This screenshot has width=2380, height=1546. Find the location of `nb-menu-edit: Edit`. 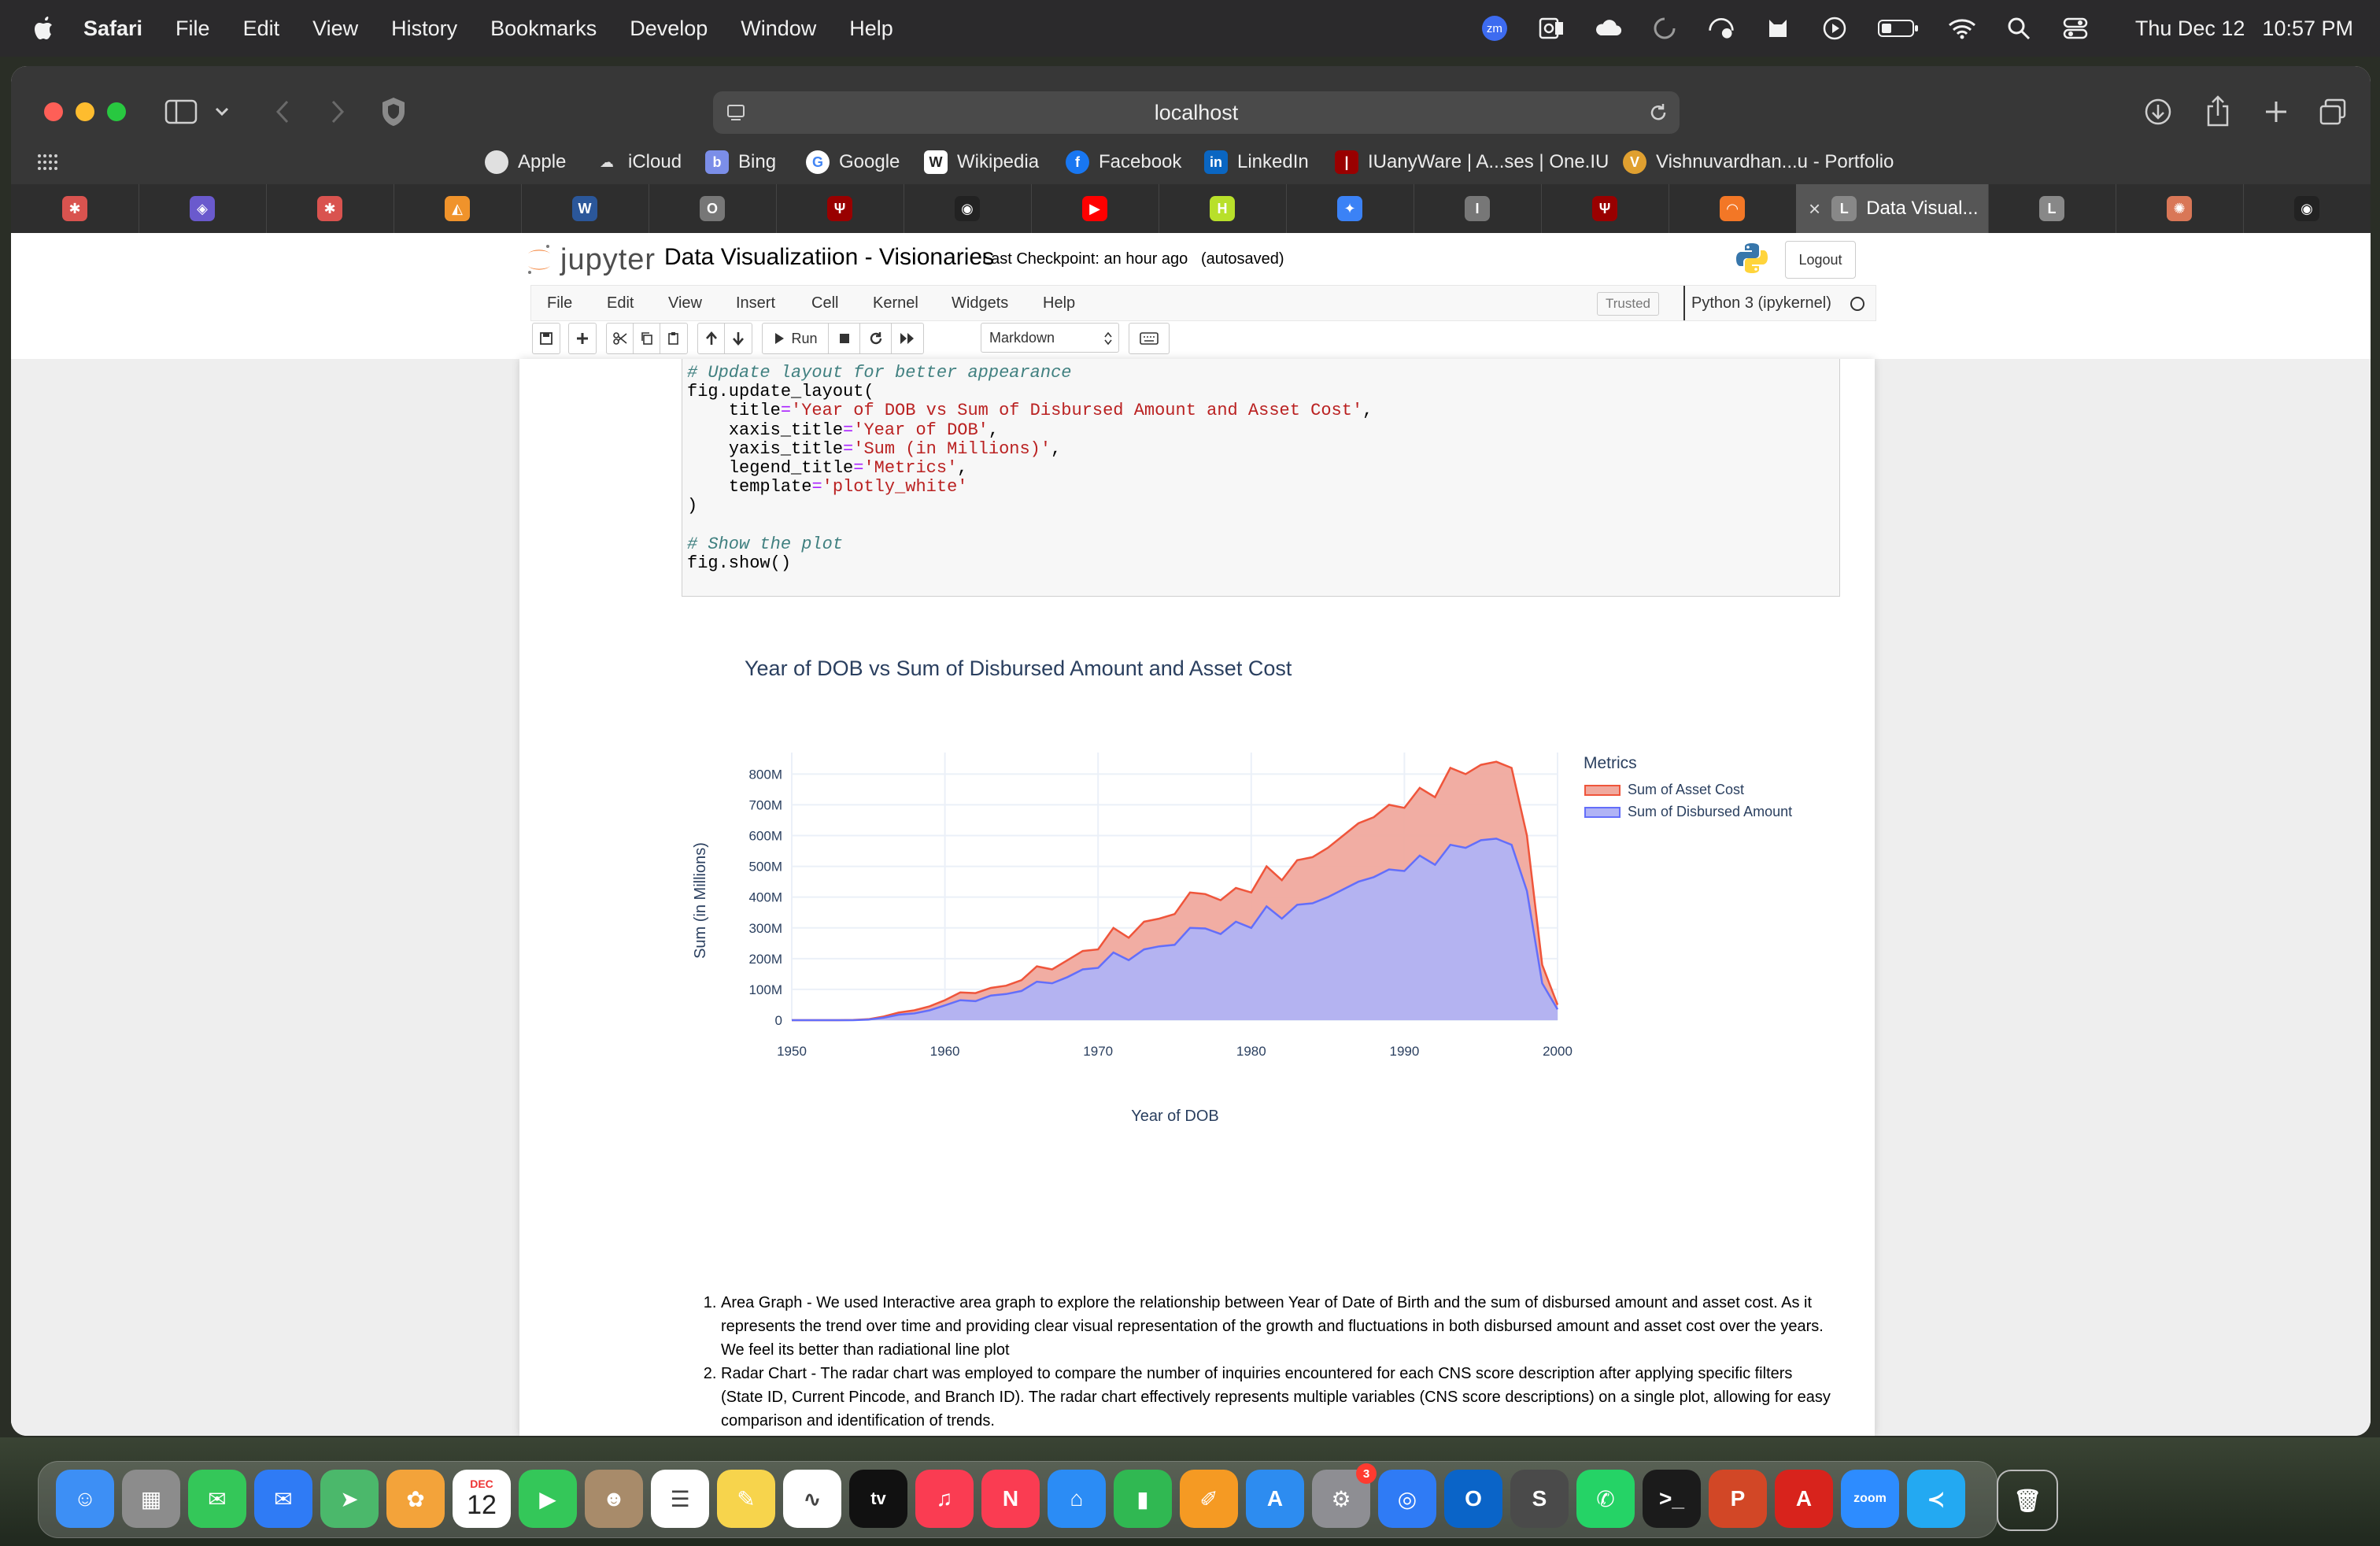

nb-menu-edit: Edit is located at coordinates (620, 303).